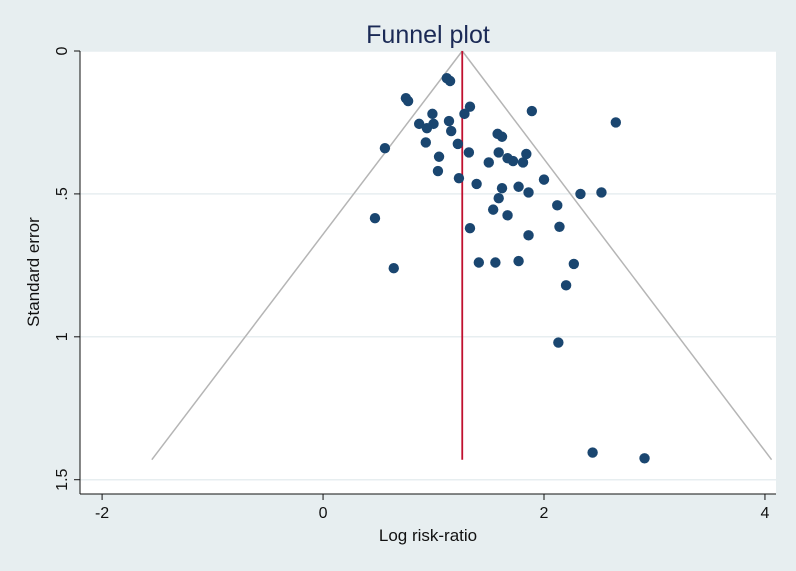 The width and height of the screenshot is (796, 571). I want to click on y-tick-label: 1.5, so click(62, 479).